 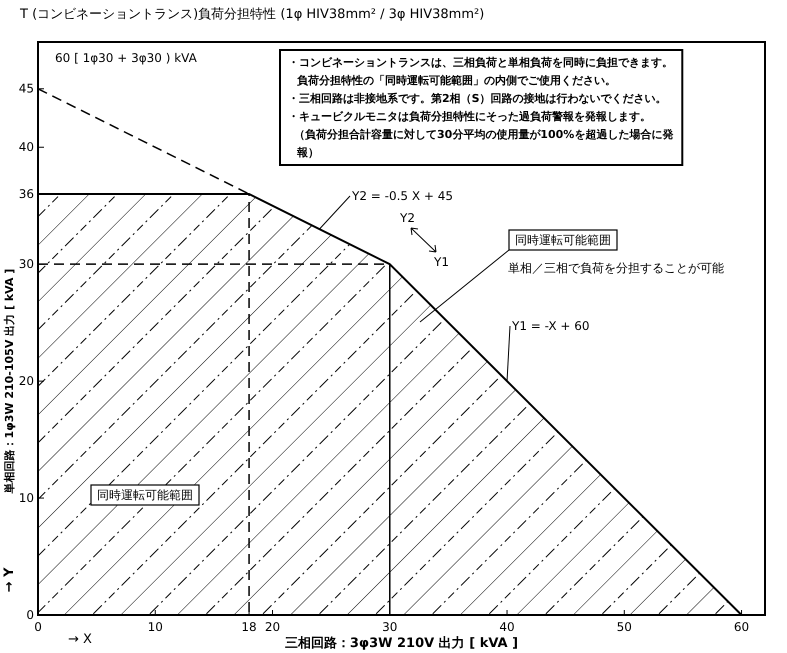 What do you see at coordinates (402, 196) in the screenshot?
I see `annotation: Y2 = -0.5 X + 45` at bounding box center [402, 196].